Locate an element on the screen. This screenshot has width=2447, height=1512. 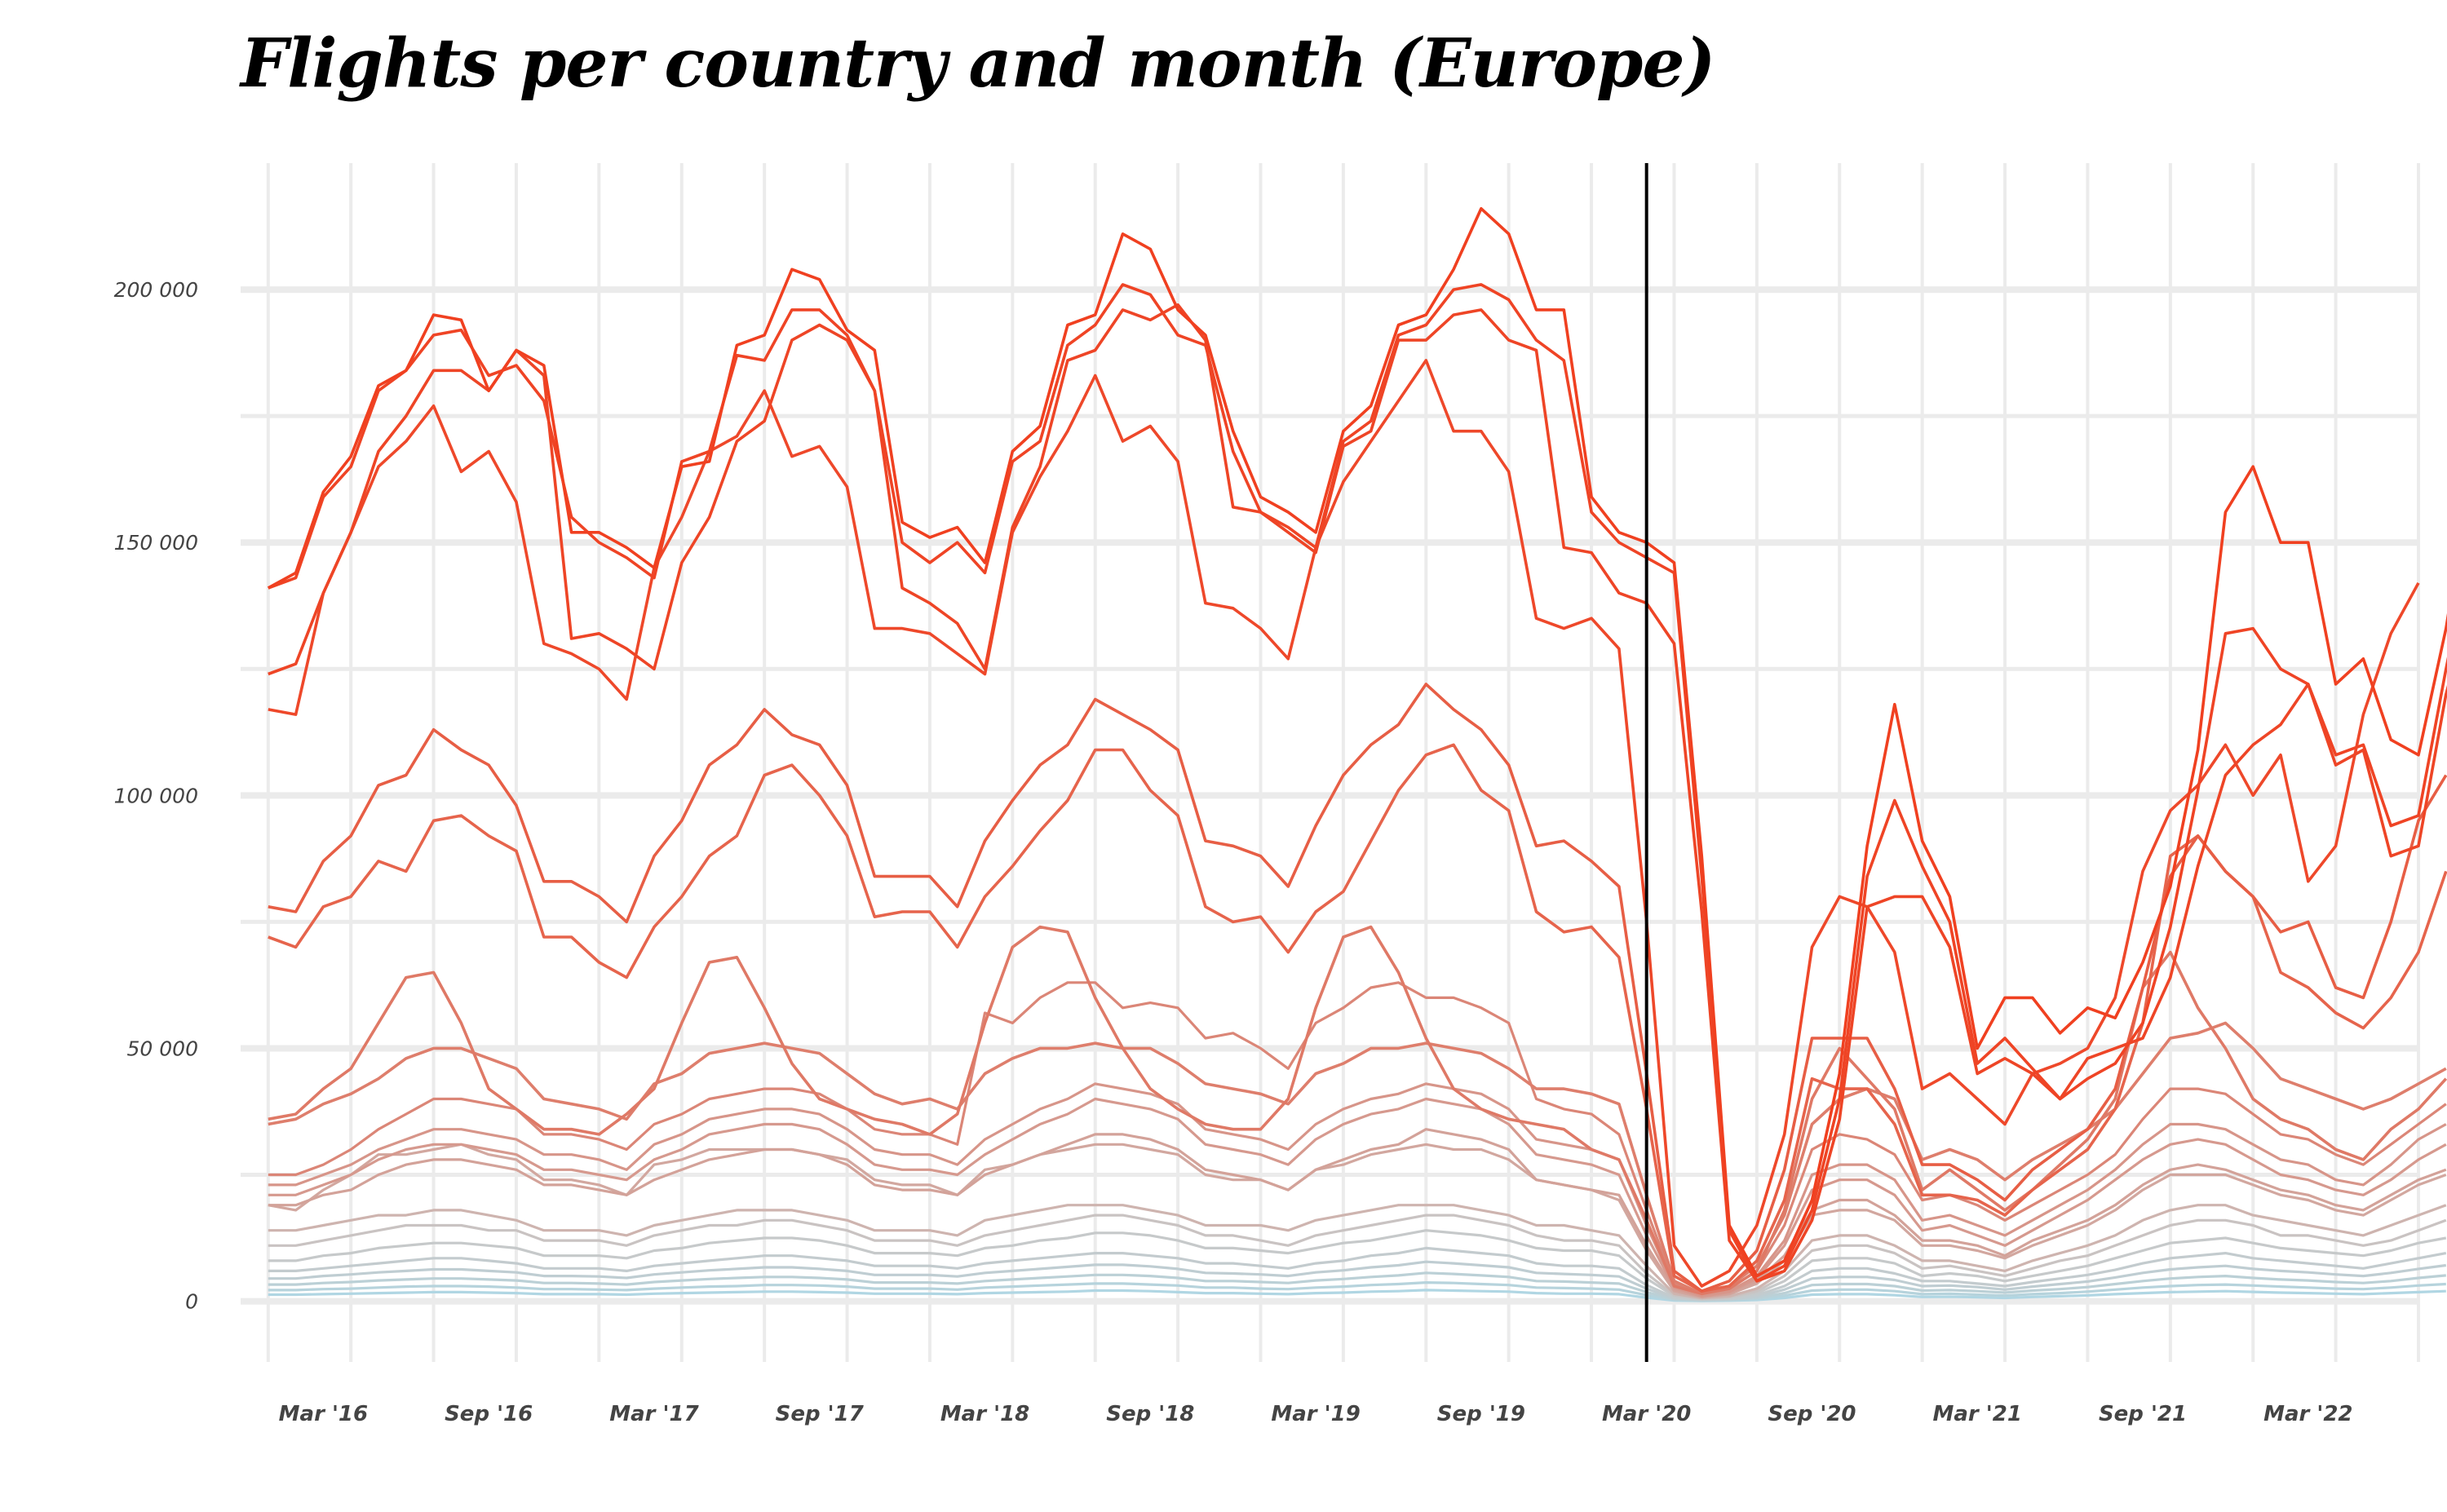
x-tick-label: Mar '18 is located at coordinates (984, 1414).